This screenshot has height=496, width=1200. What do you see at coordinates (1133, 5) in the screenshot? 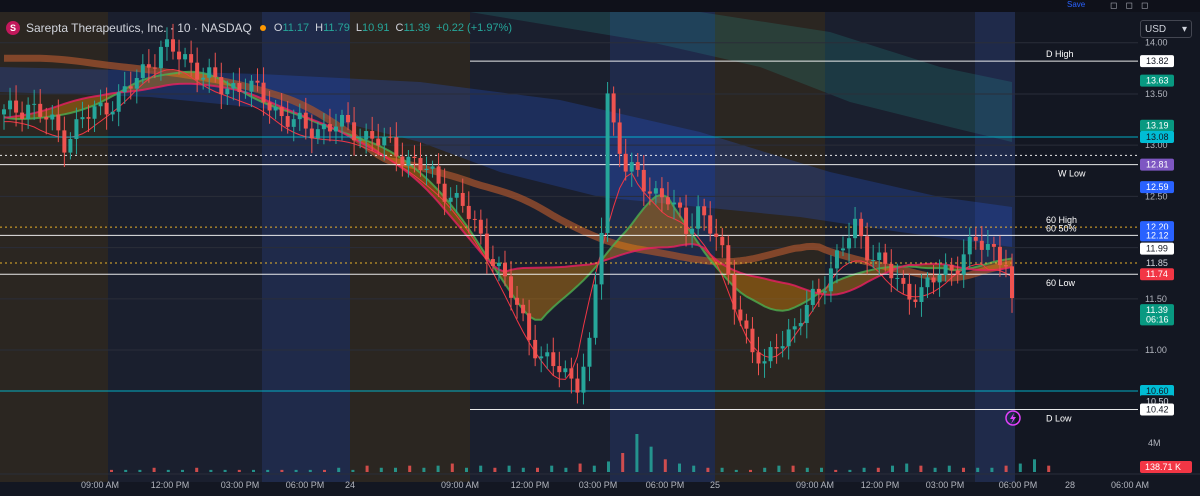
I see `settings-icon: ◻` at bounding box center [1133, 5].